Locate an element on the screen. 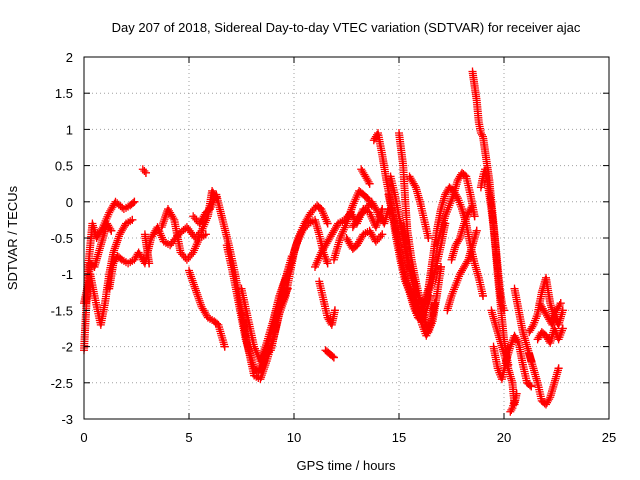  y-tick-label: 0.5 is located at coordinates (64, 166).